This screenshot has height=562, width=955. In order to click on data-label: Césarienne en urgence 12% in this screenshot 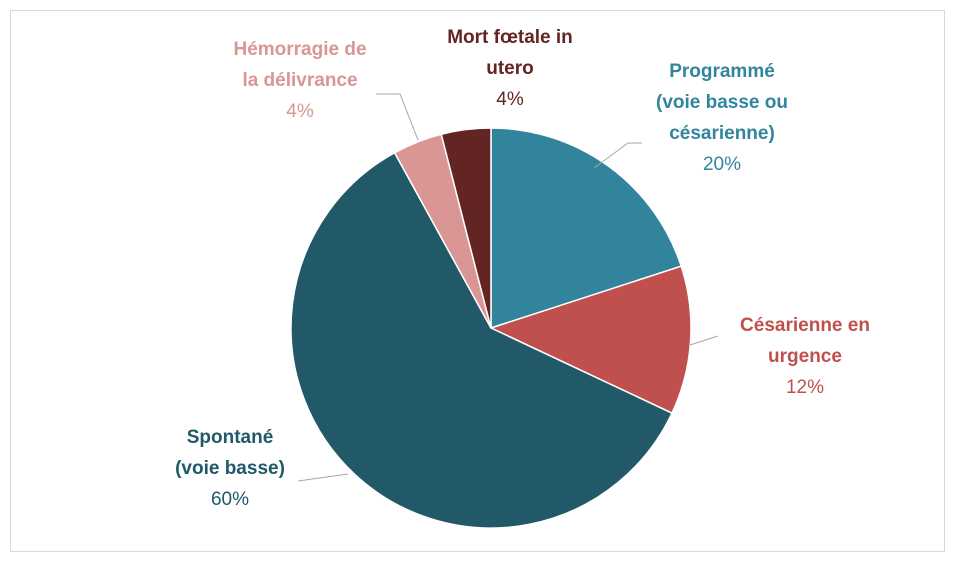, I will do `click(805, 356)`.